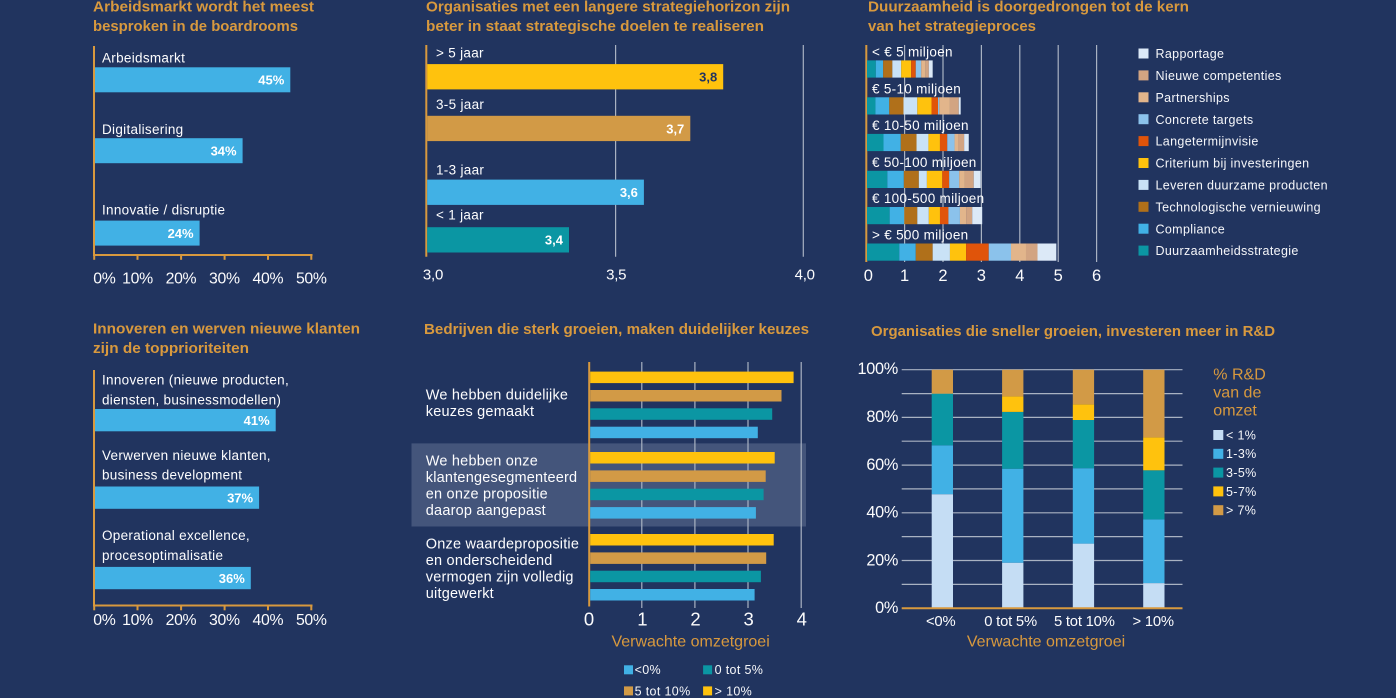 The height and width of the screenshot is (698, 1396). What do you see at coordinates (802, 618) in the screenshot?
I see `svg-text: 4` at bounding box center [802, 618].